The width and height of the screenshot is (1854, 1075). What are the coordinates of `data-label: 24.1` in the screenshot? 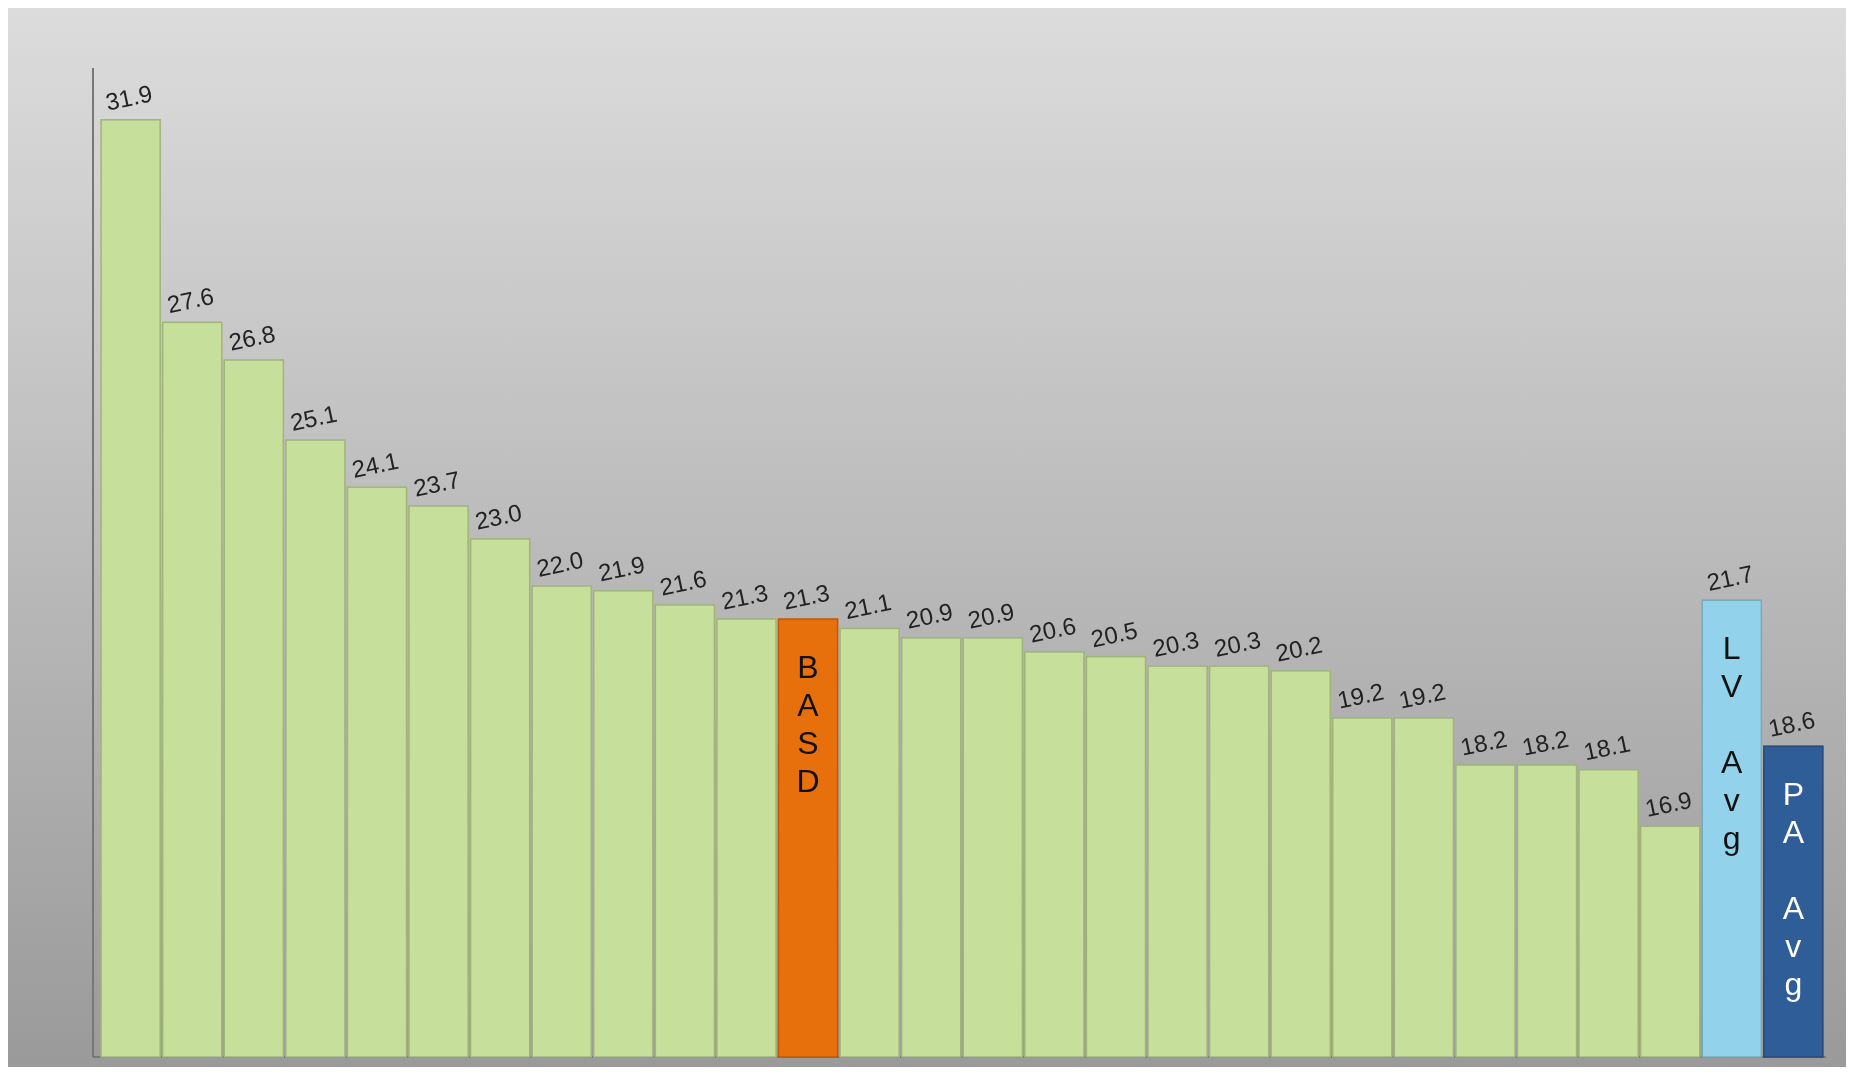 It's located at (375, 464).